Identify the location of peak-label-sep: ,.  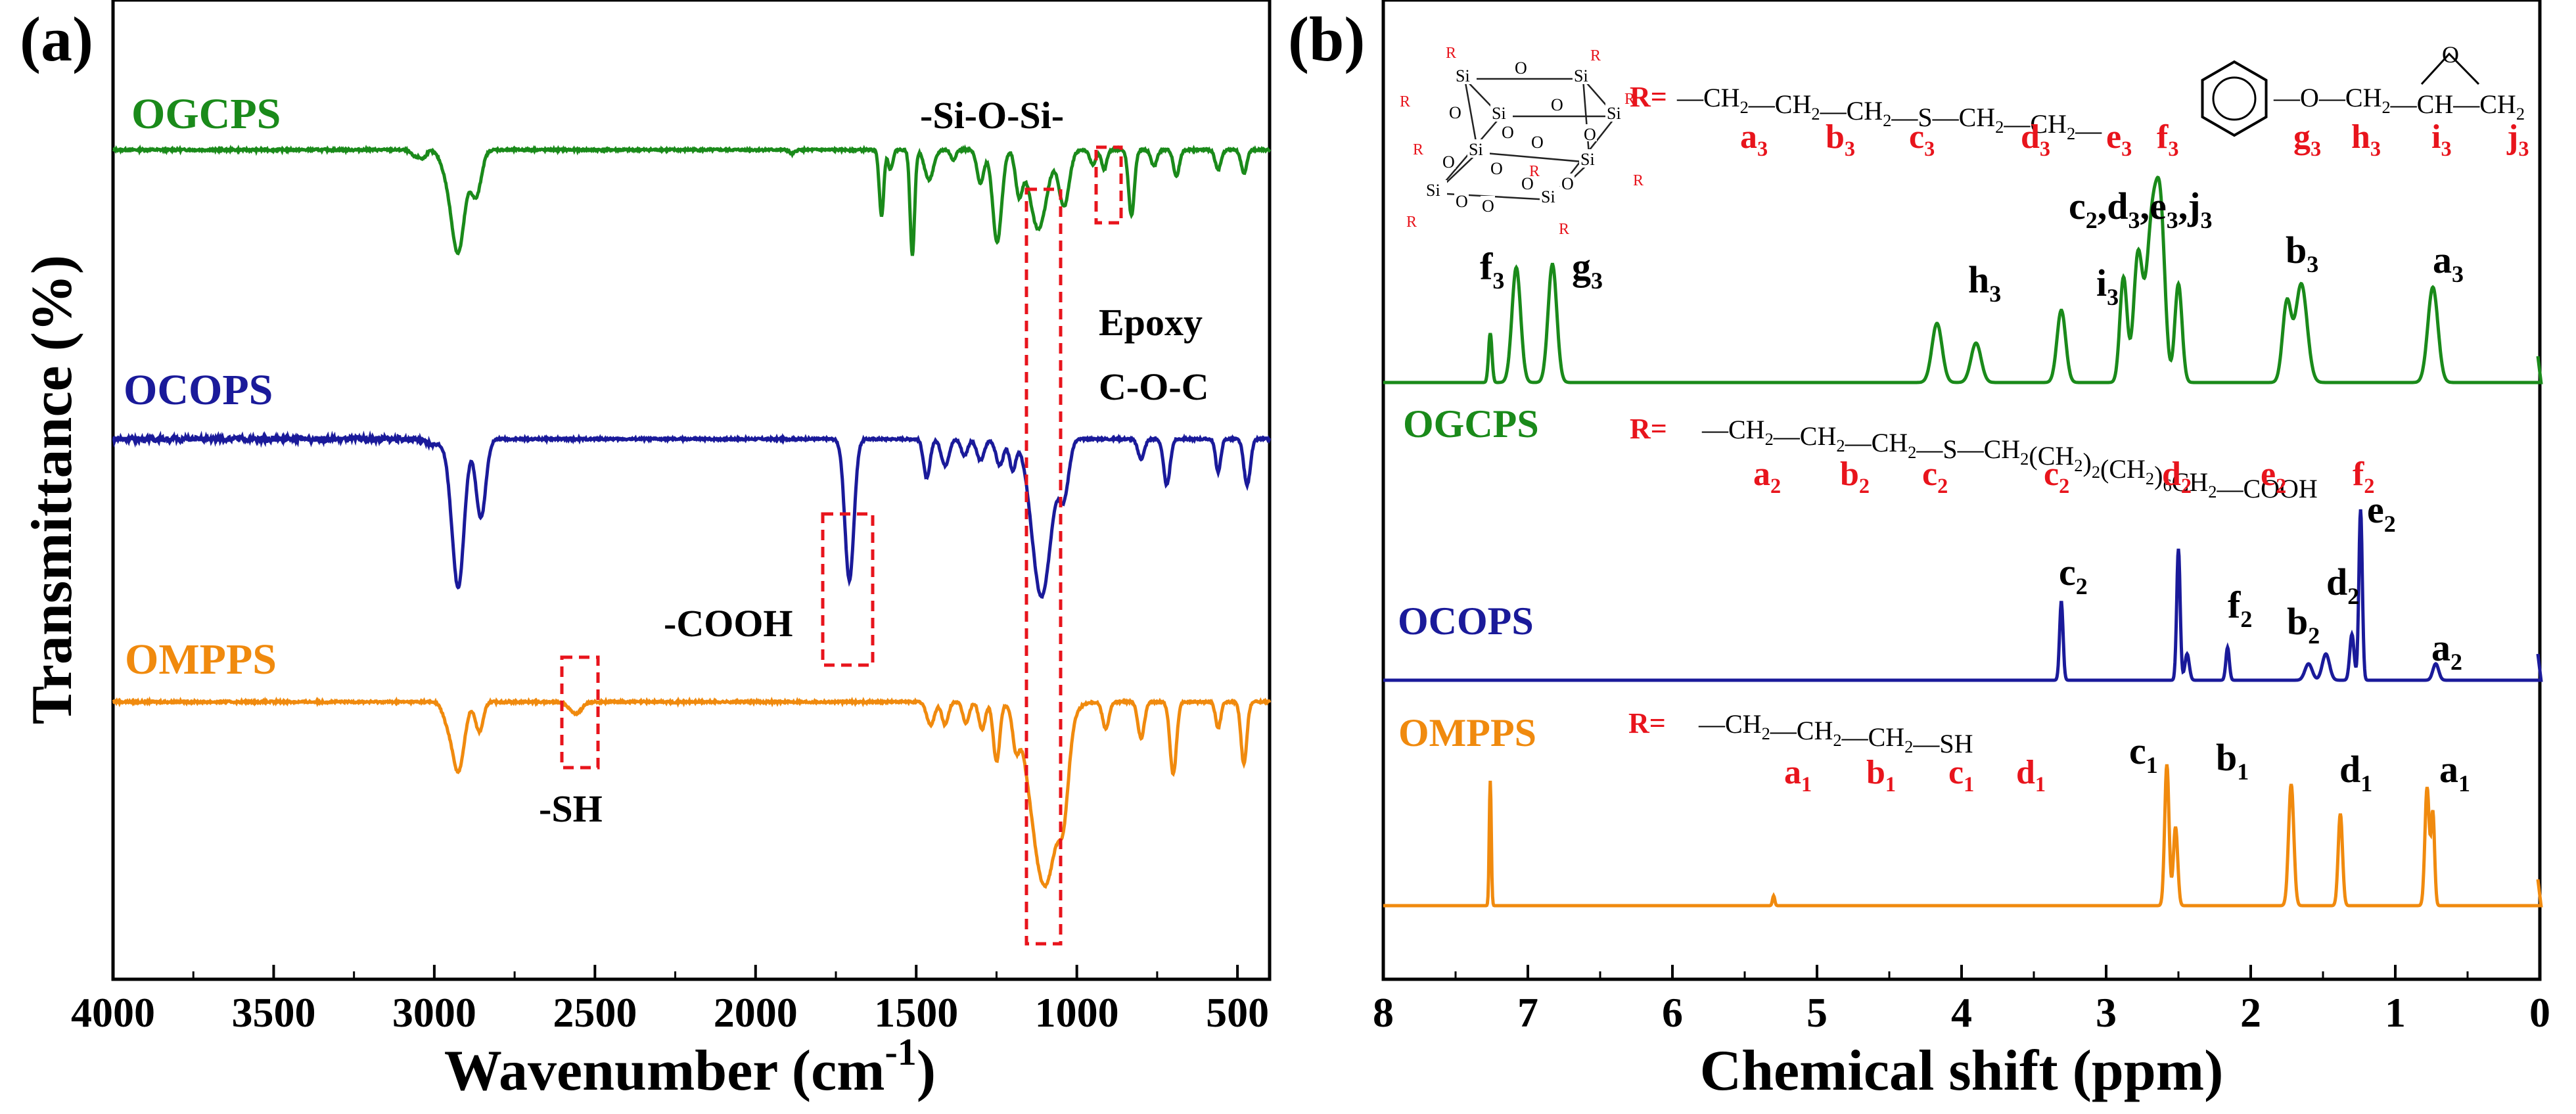
(2183, 206).